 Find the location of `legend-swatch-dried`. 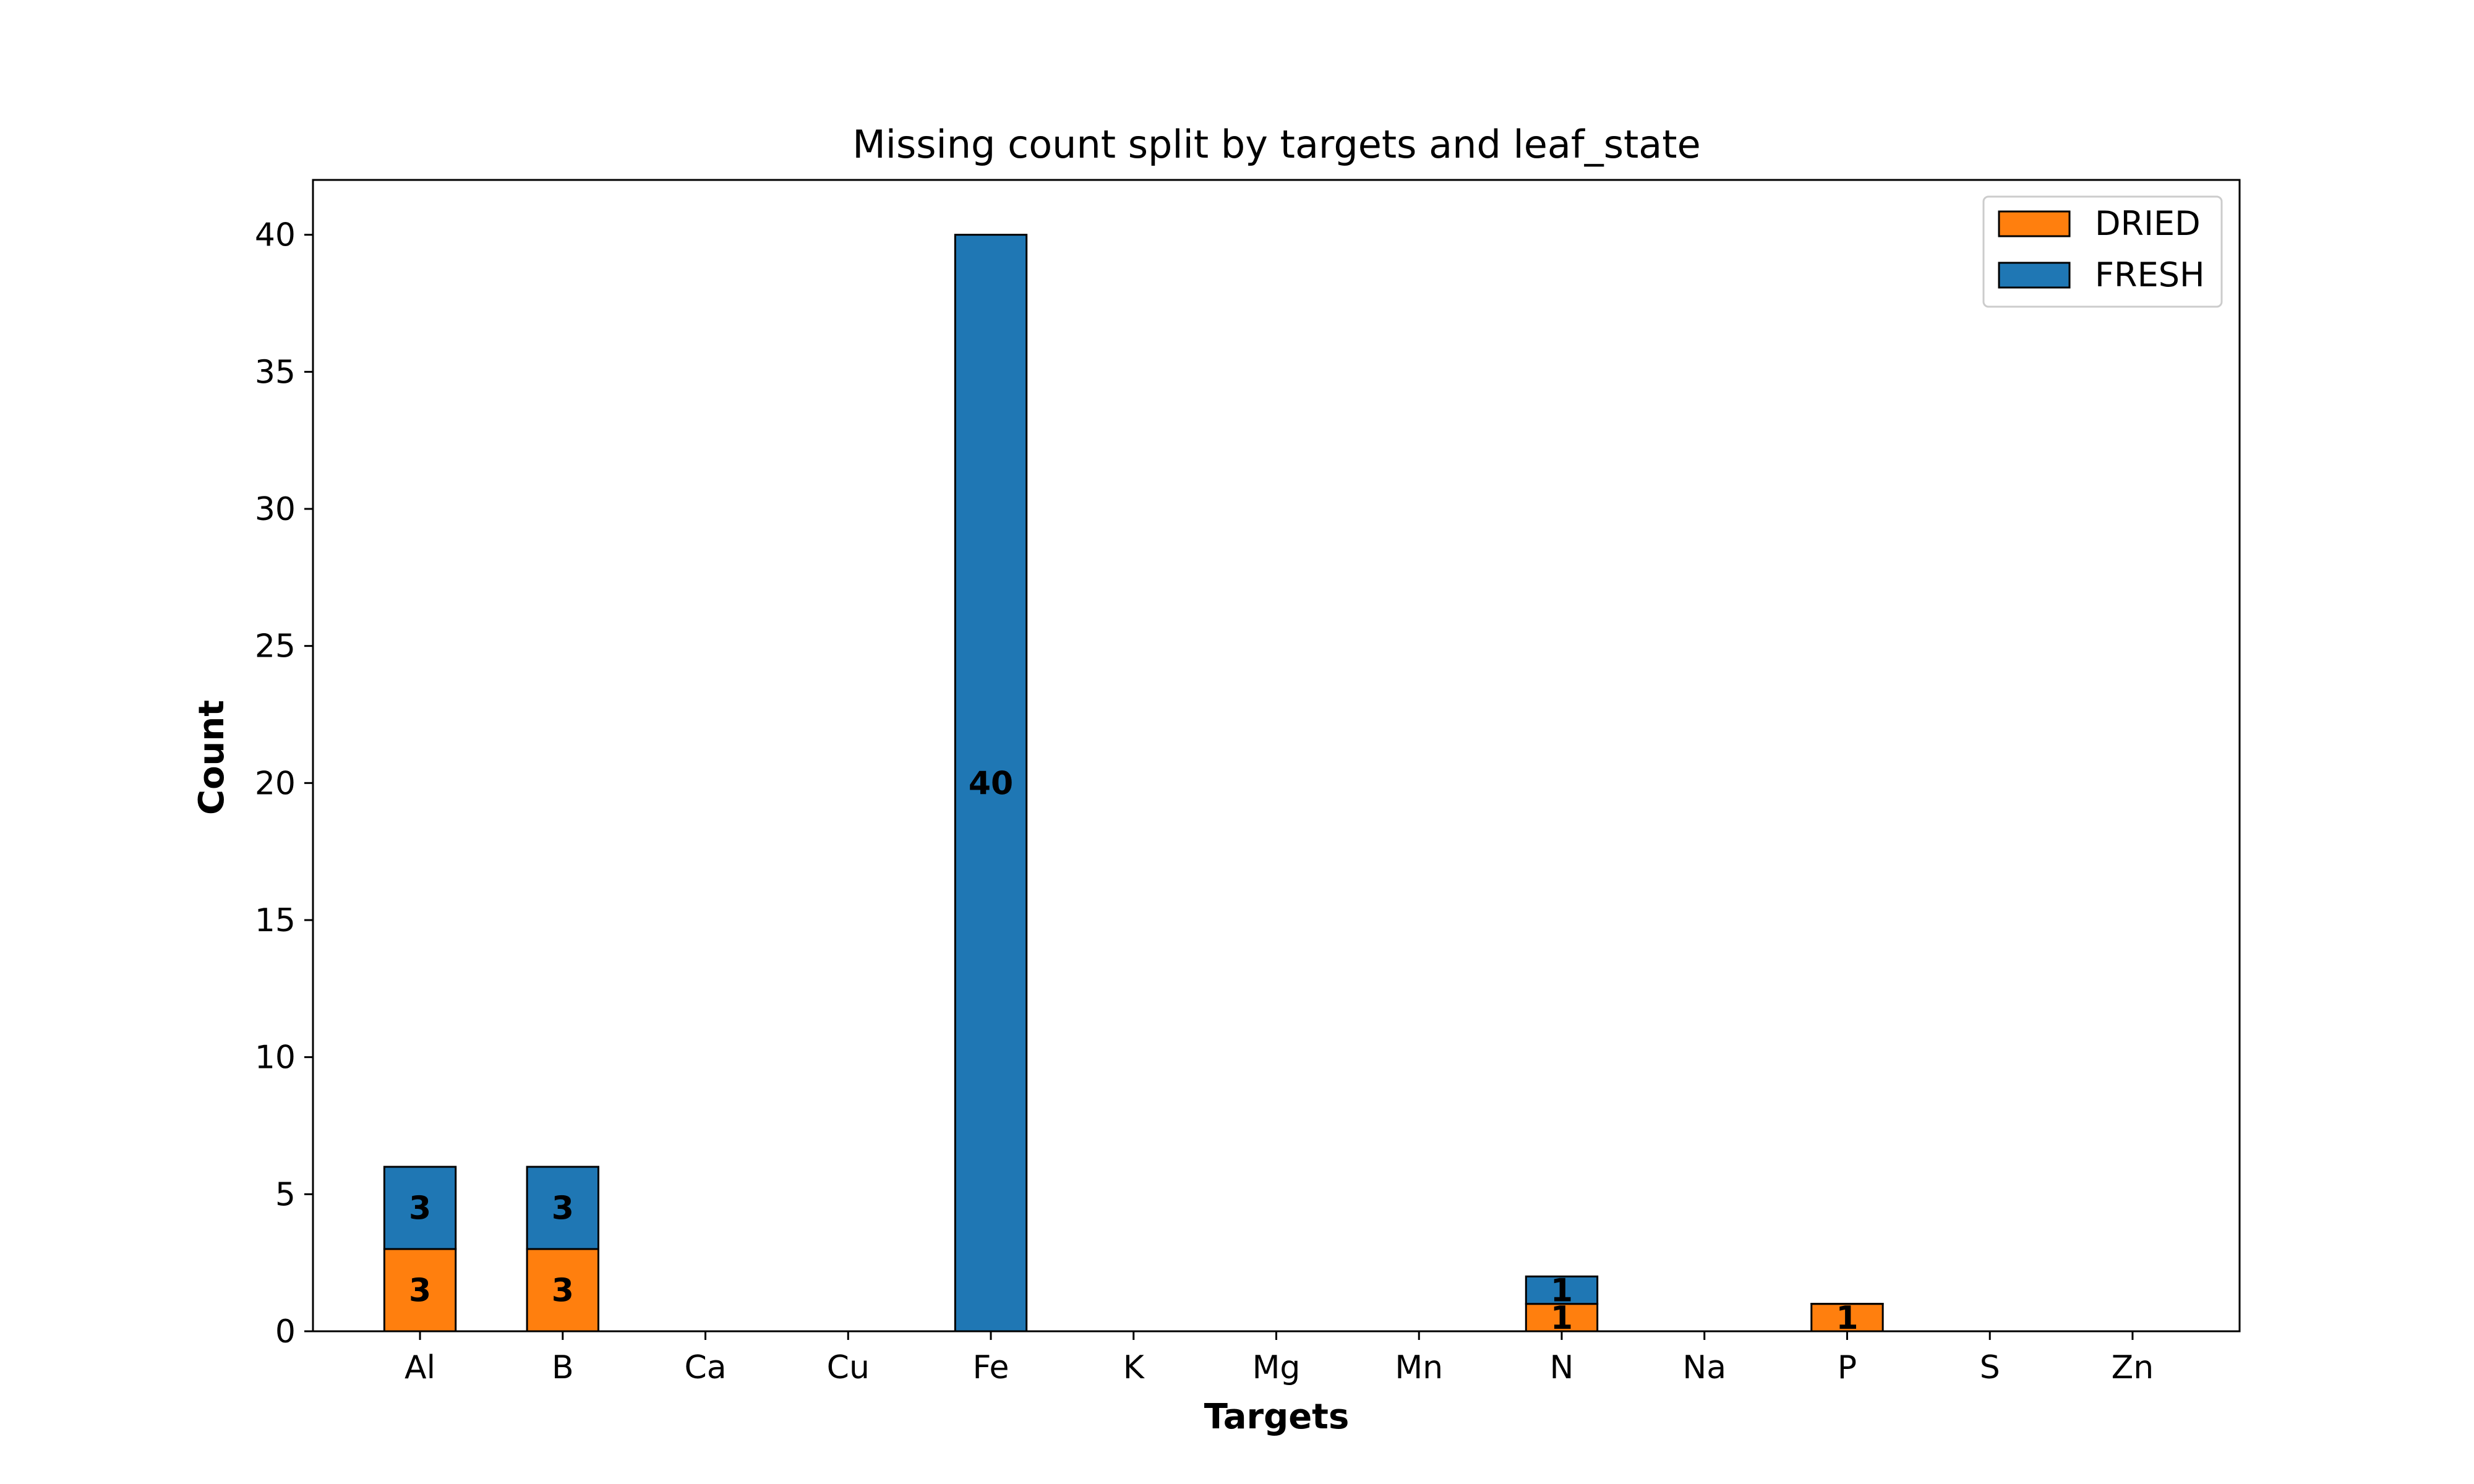

legend-swatch-dried is located at coordinates (2035, 223).